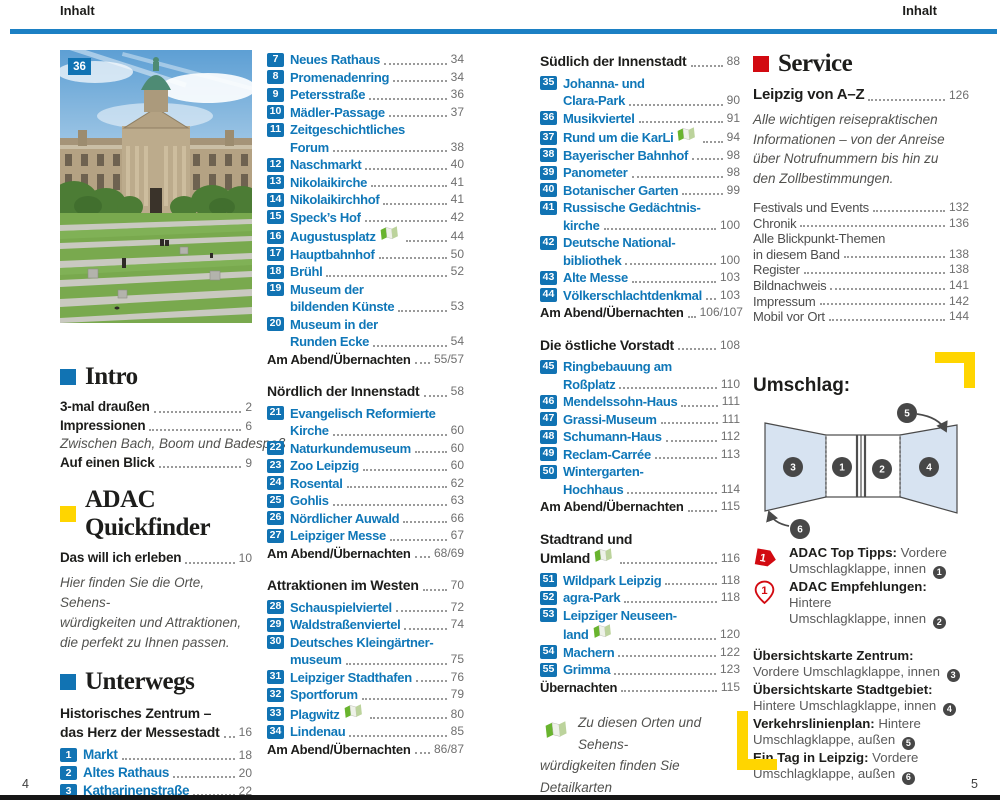 This screenshot has height=800, width=1000. Describe the element at coordinates (730, 383) in the screenshot. I see `page-number: 110` at that location.